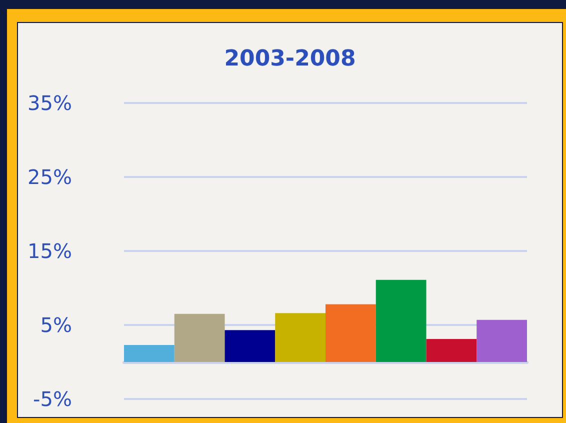 This screenshot has width=566, height=423. What do you see at coordinates (56, 325) in the screenshot?
I see `y-tick-label: 5%` at bounding box center [56, 325].